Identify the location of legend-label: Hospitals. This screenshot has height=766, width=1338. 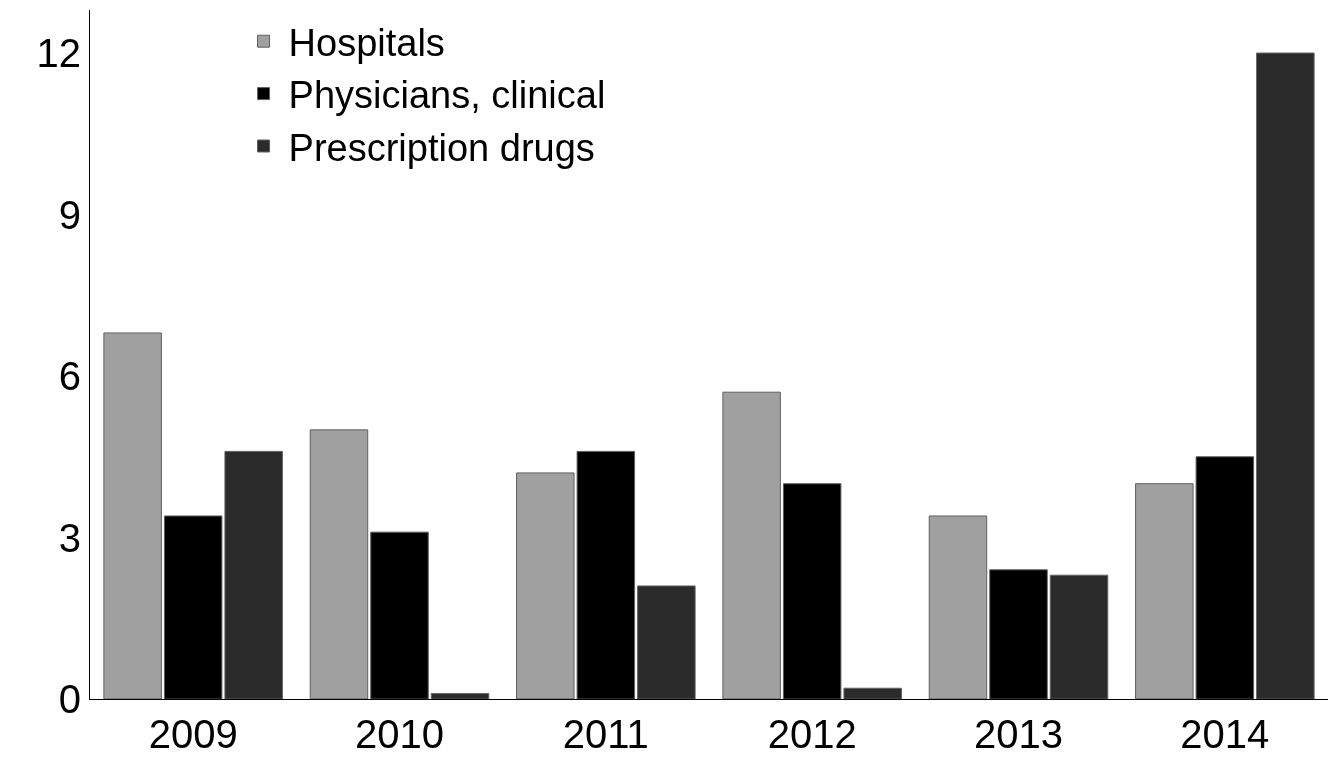
(366, 43).